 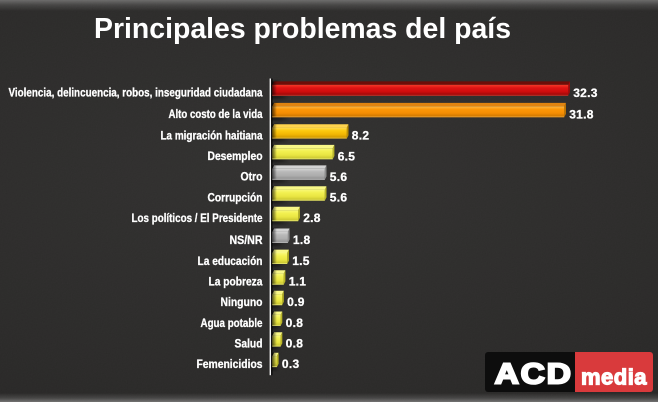 I want to click on svg-text: 32.3, so click(x=585, y=93).